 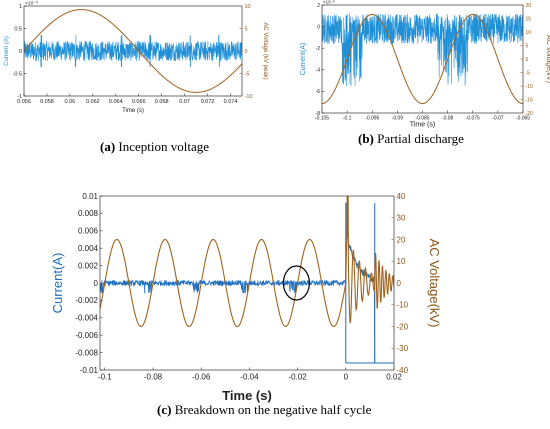 I want to click on xtick-label-b-0: -0.105, so click(x=322, y=119).